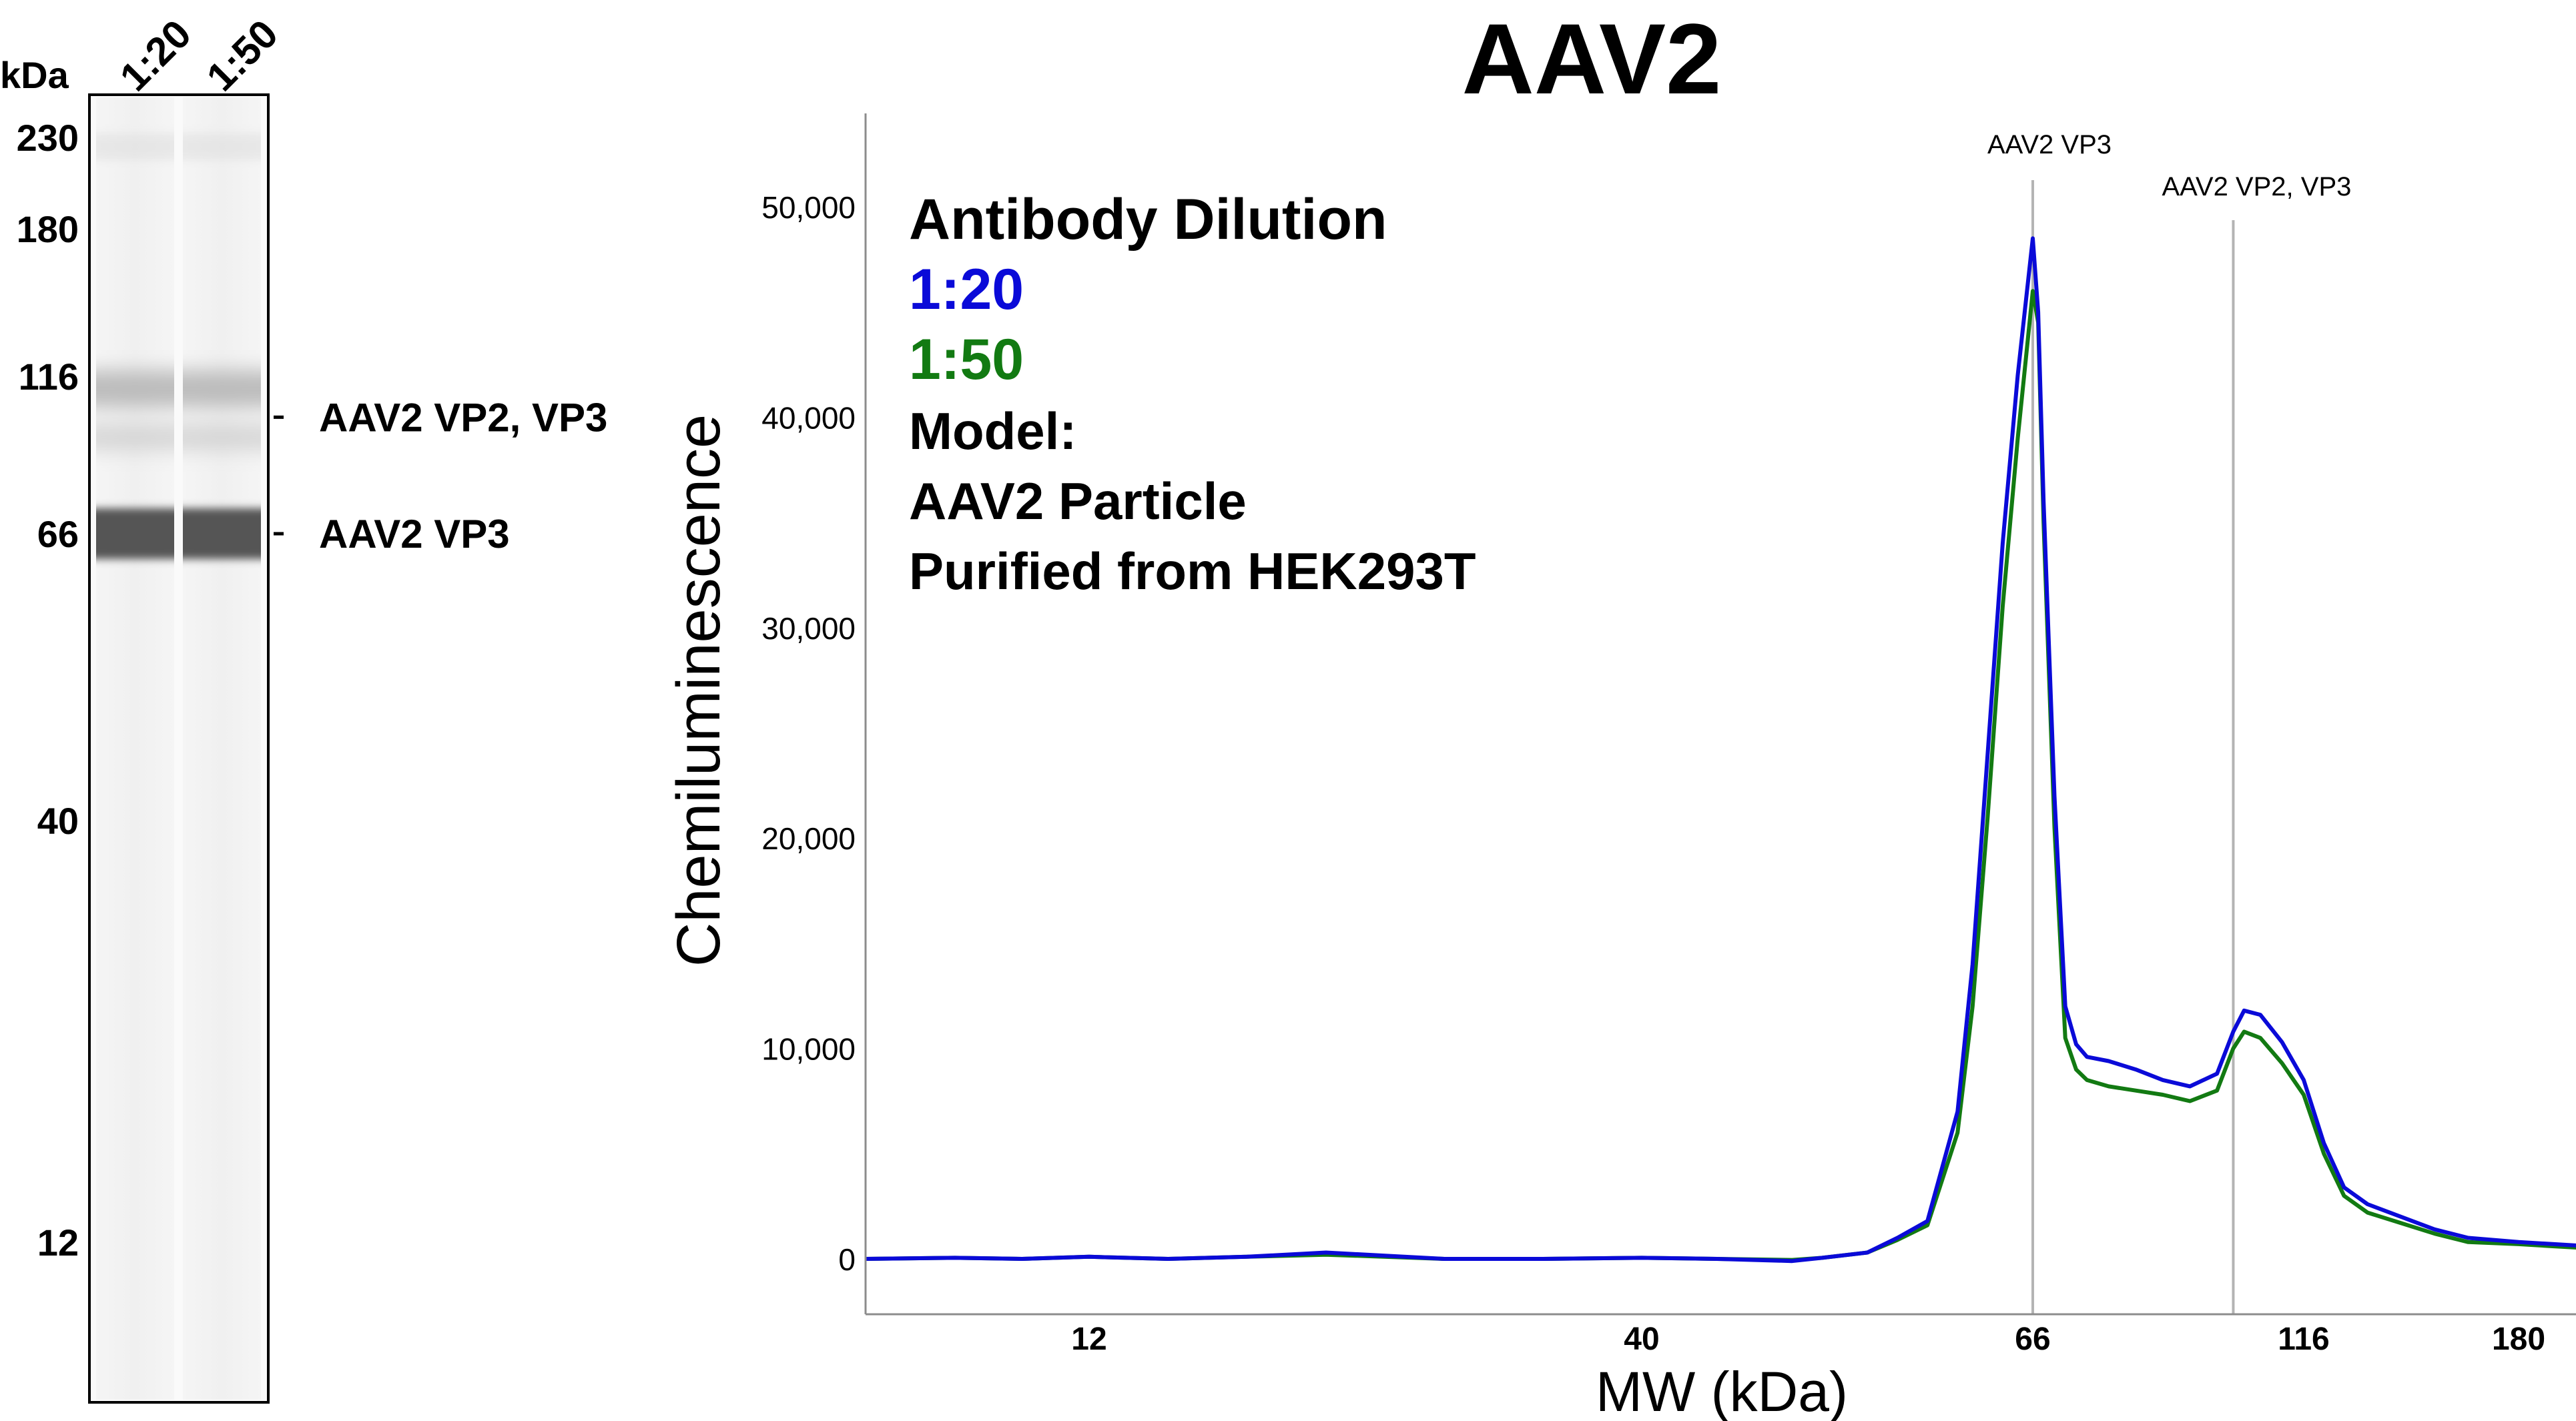  What do you see at coordinates (48, 138) in the screenshot?
I see `blot-ladder-label: 230` at bounding box center [48, 138].